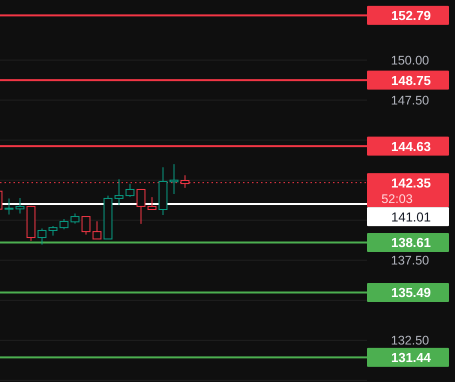 This screenshot has height=382, width=455. Describe the element at coordinates (410, 60) in the screenshot. I see `y-tick-label: 150.00` at that location.